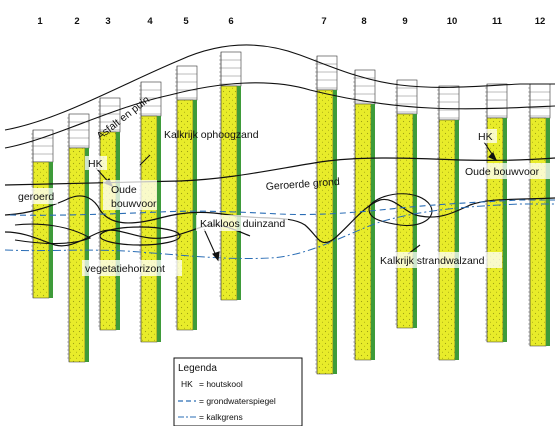 This screenshot has width=555, height=431. I want to click on label-bg-oude-bouwvoor-right, so click(508, 171).